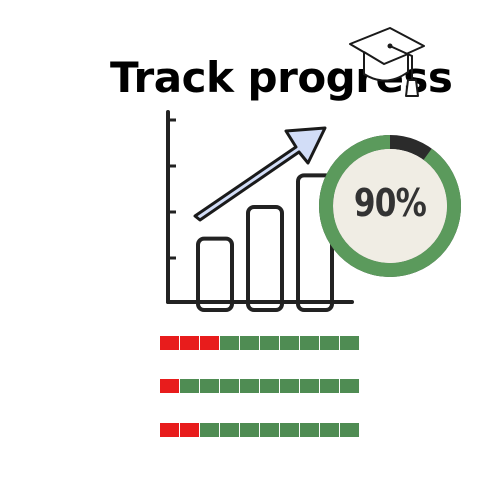  I want to click on progress-ring, so click(390, 206).